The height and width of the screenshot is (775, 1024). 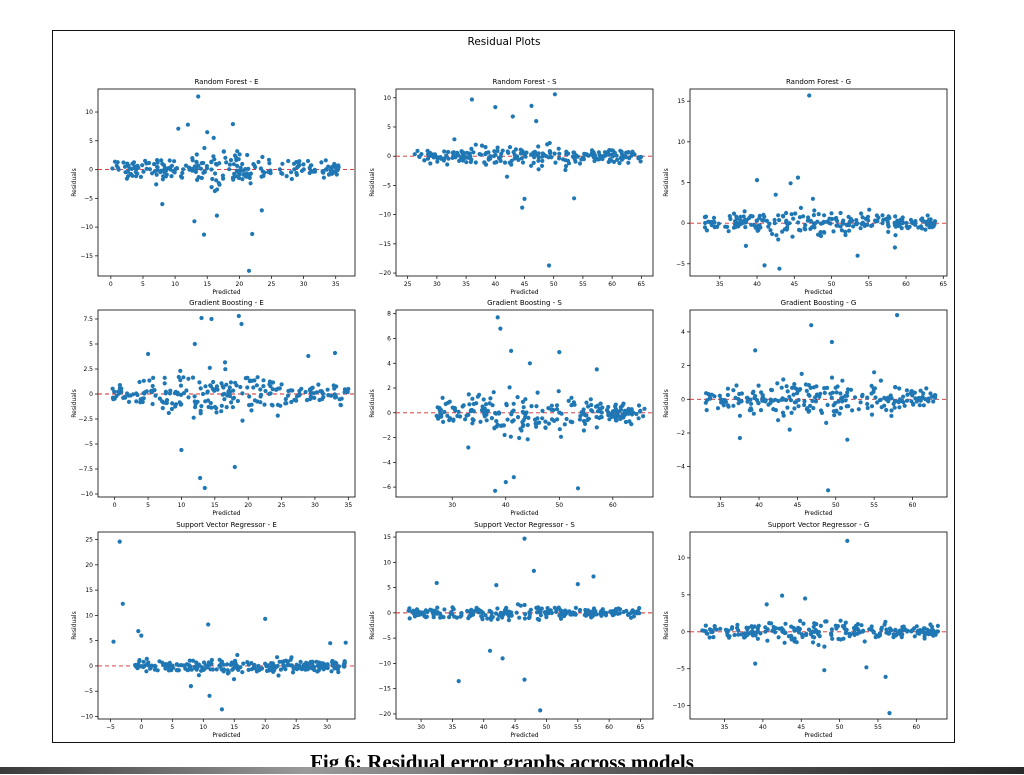 What do you see at coordinates (524, 82) in the screenshot?
I see `subplot-title: Random Forest - S` at bounding box center [524, 82].